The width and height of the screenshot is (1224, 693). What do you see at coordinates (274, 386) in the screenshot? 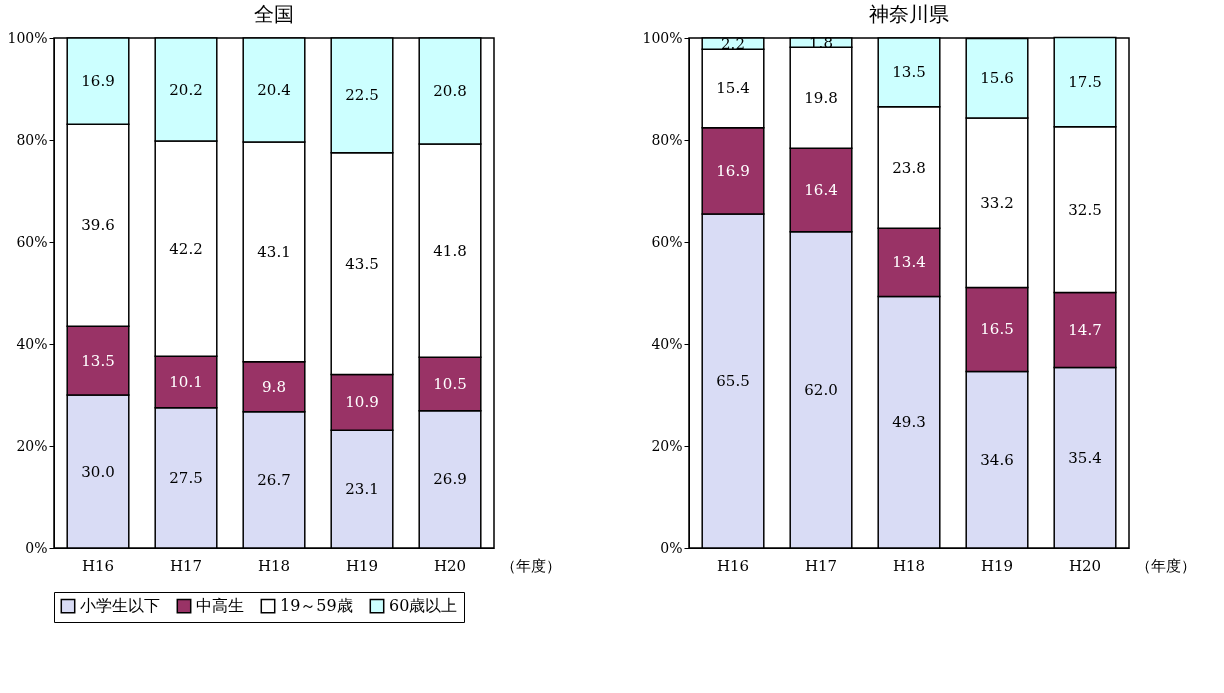
I see `data-label: 9.8` at bounding box center [274, 386].